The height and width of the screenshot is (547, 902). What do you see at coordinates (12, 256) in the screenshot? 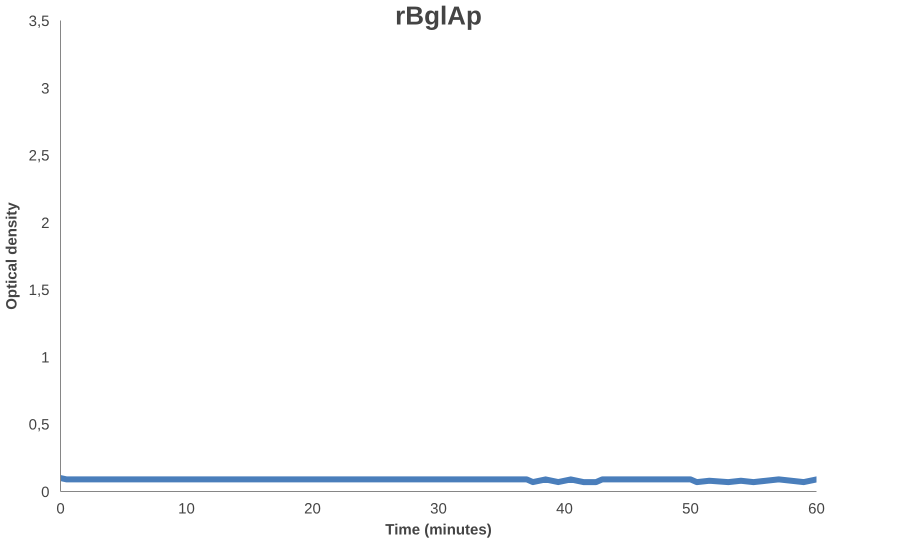
I see `y-axis-title: Optical density` at bounding box center [12, 256].